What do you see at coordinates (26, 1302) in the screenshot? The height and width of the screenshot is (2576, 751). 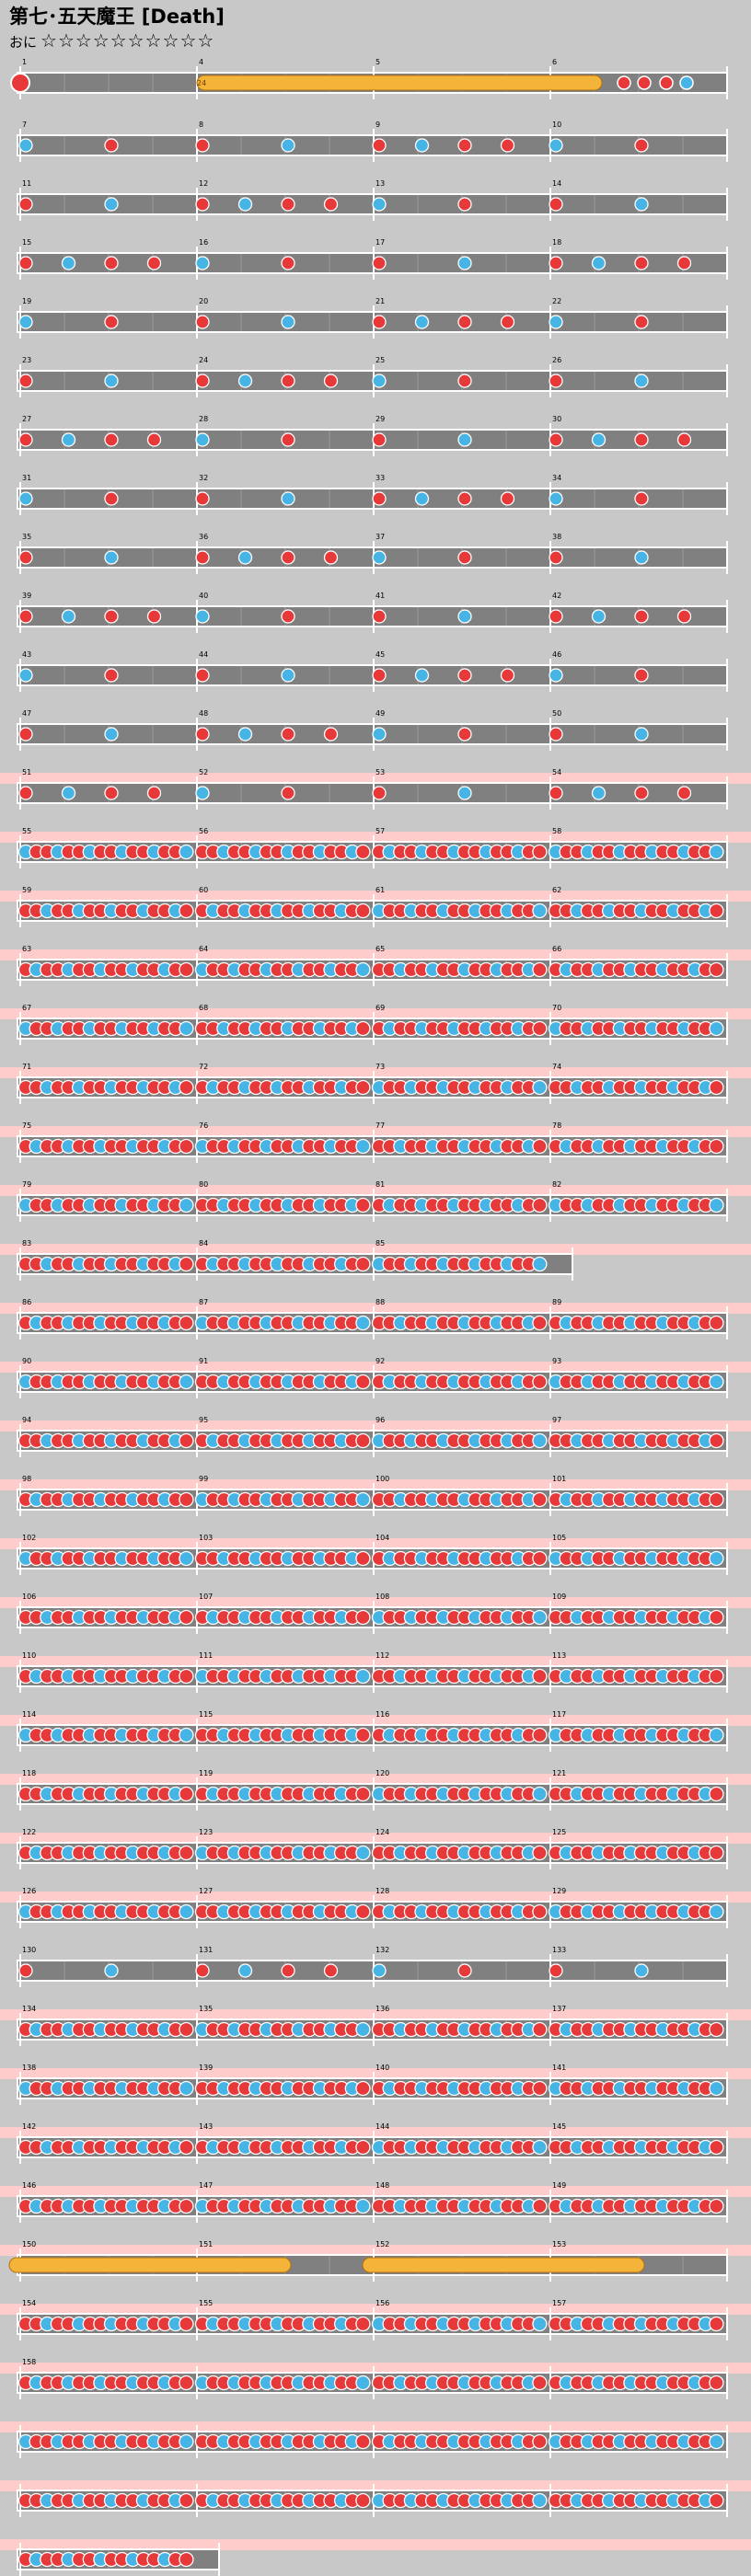 I see `measure-number: 86` at bounding box center [26, 1302].